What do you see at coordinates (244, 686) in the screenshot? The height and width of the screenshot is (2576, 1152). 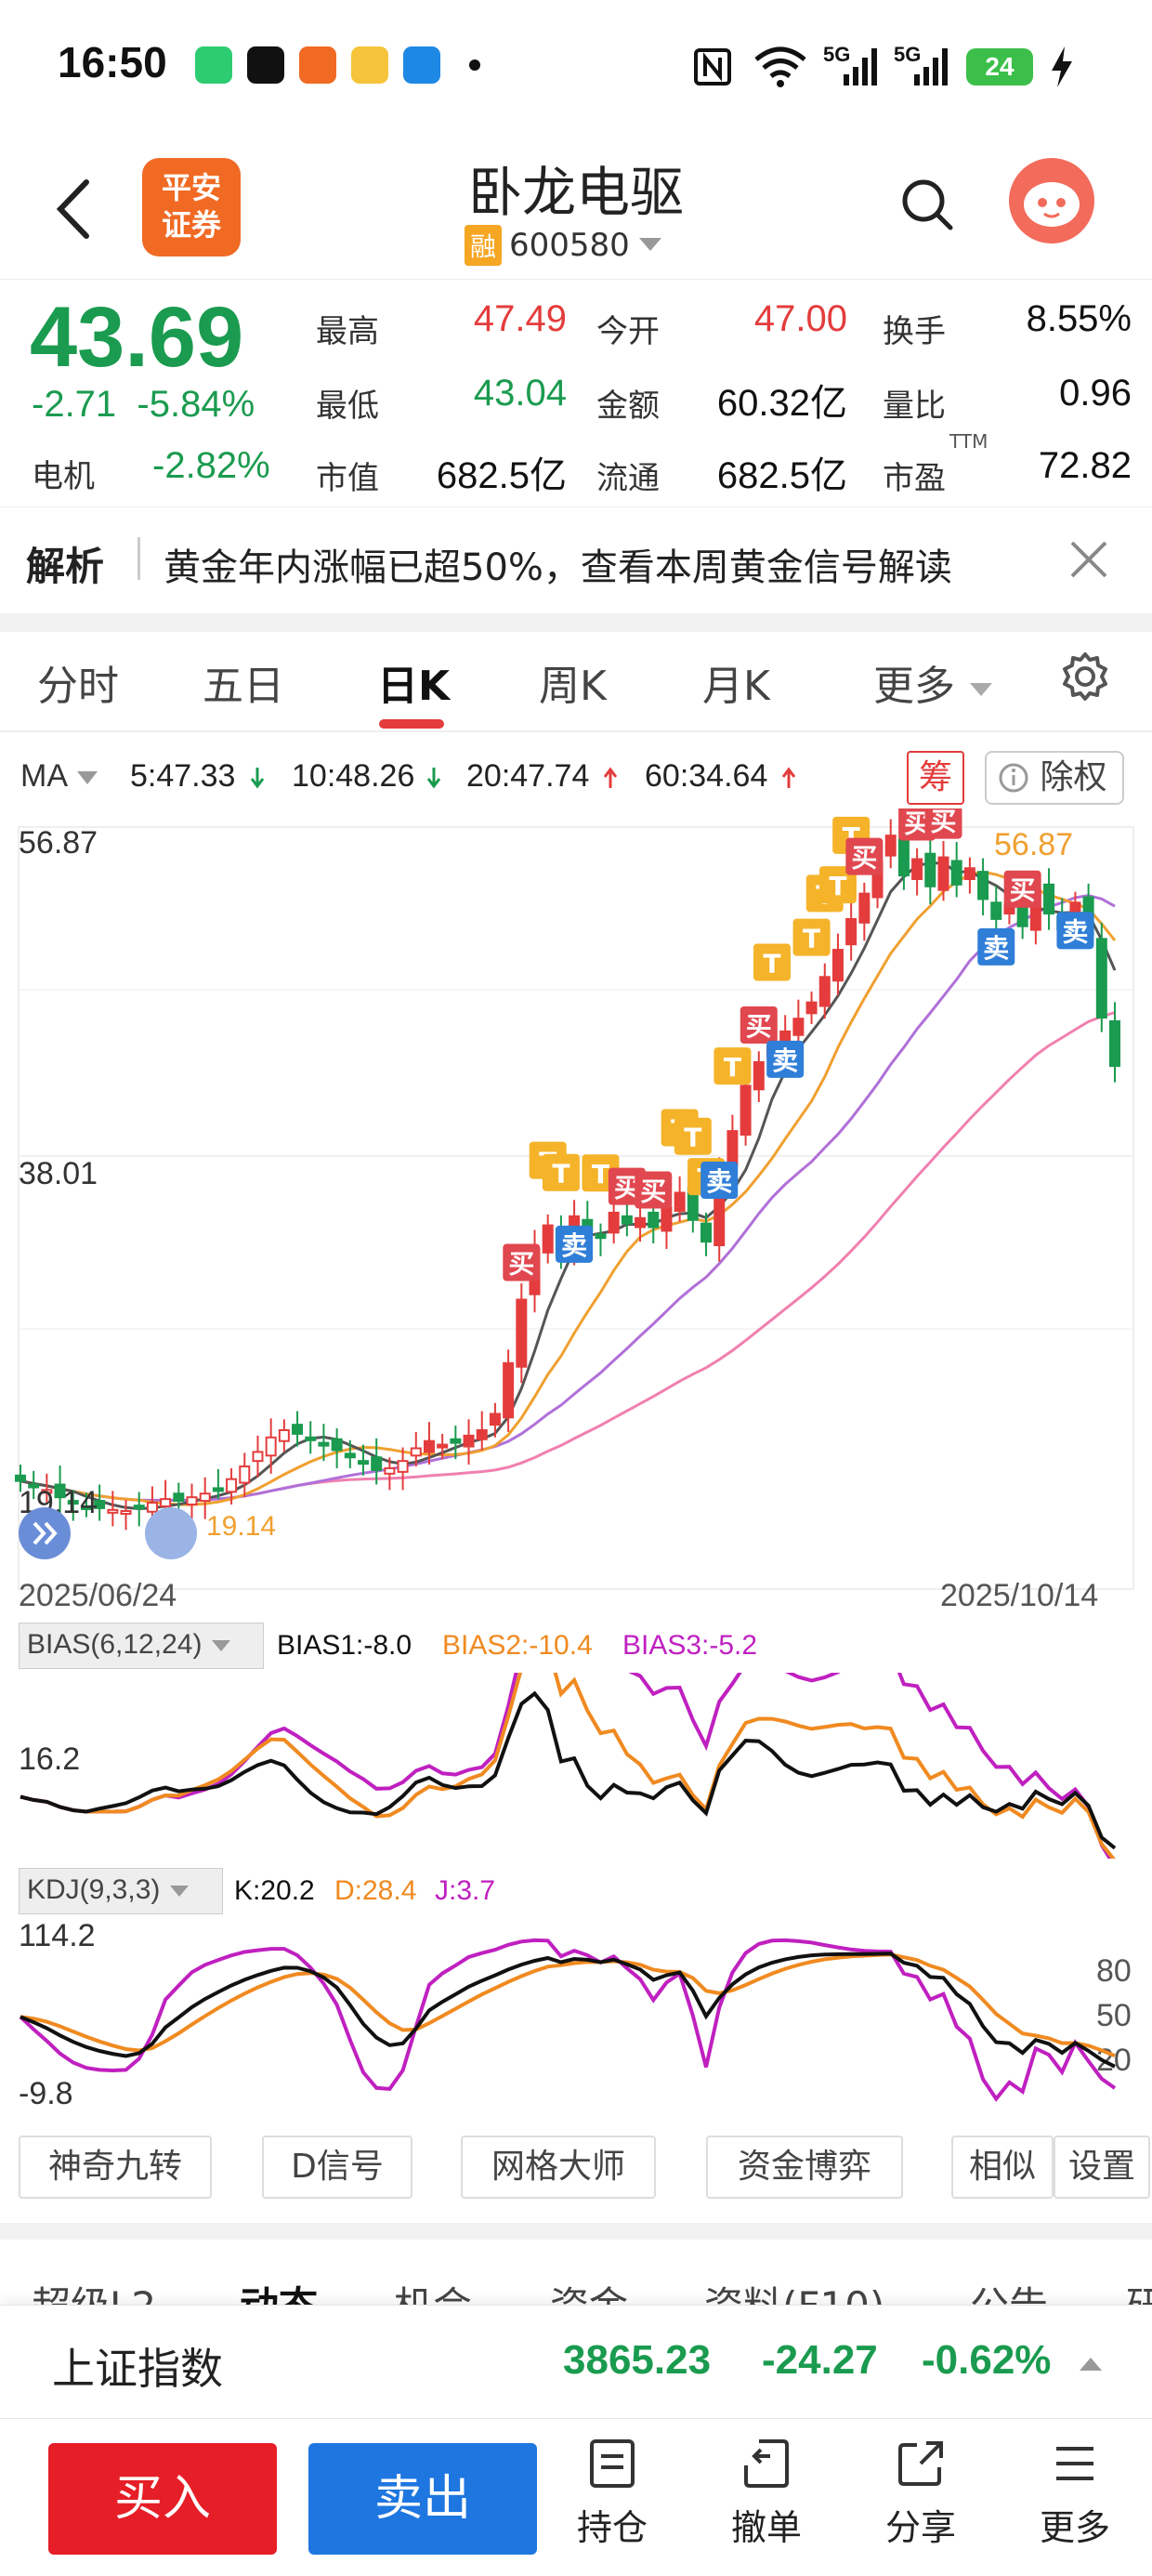 I see `tab-five-day: 五日` at bounding box center [244, 686].